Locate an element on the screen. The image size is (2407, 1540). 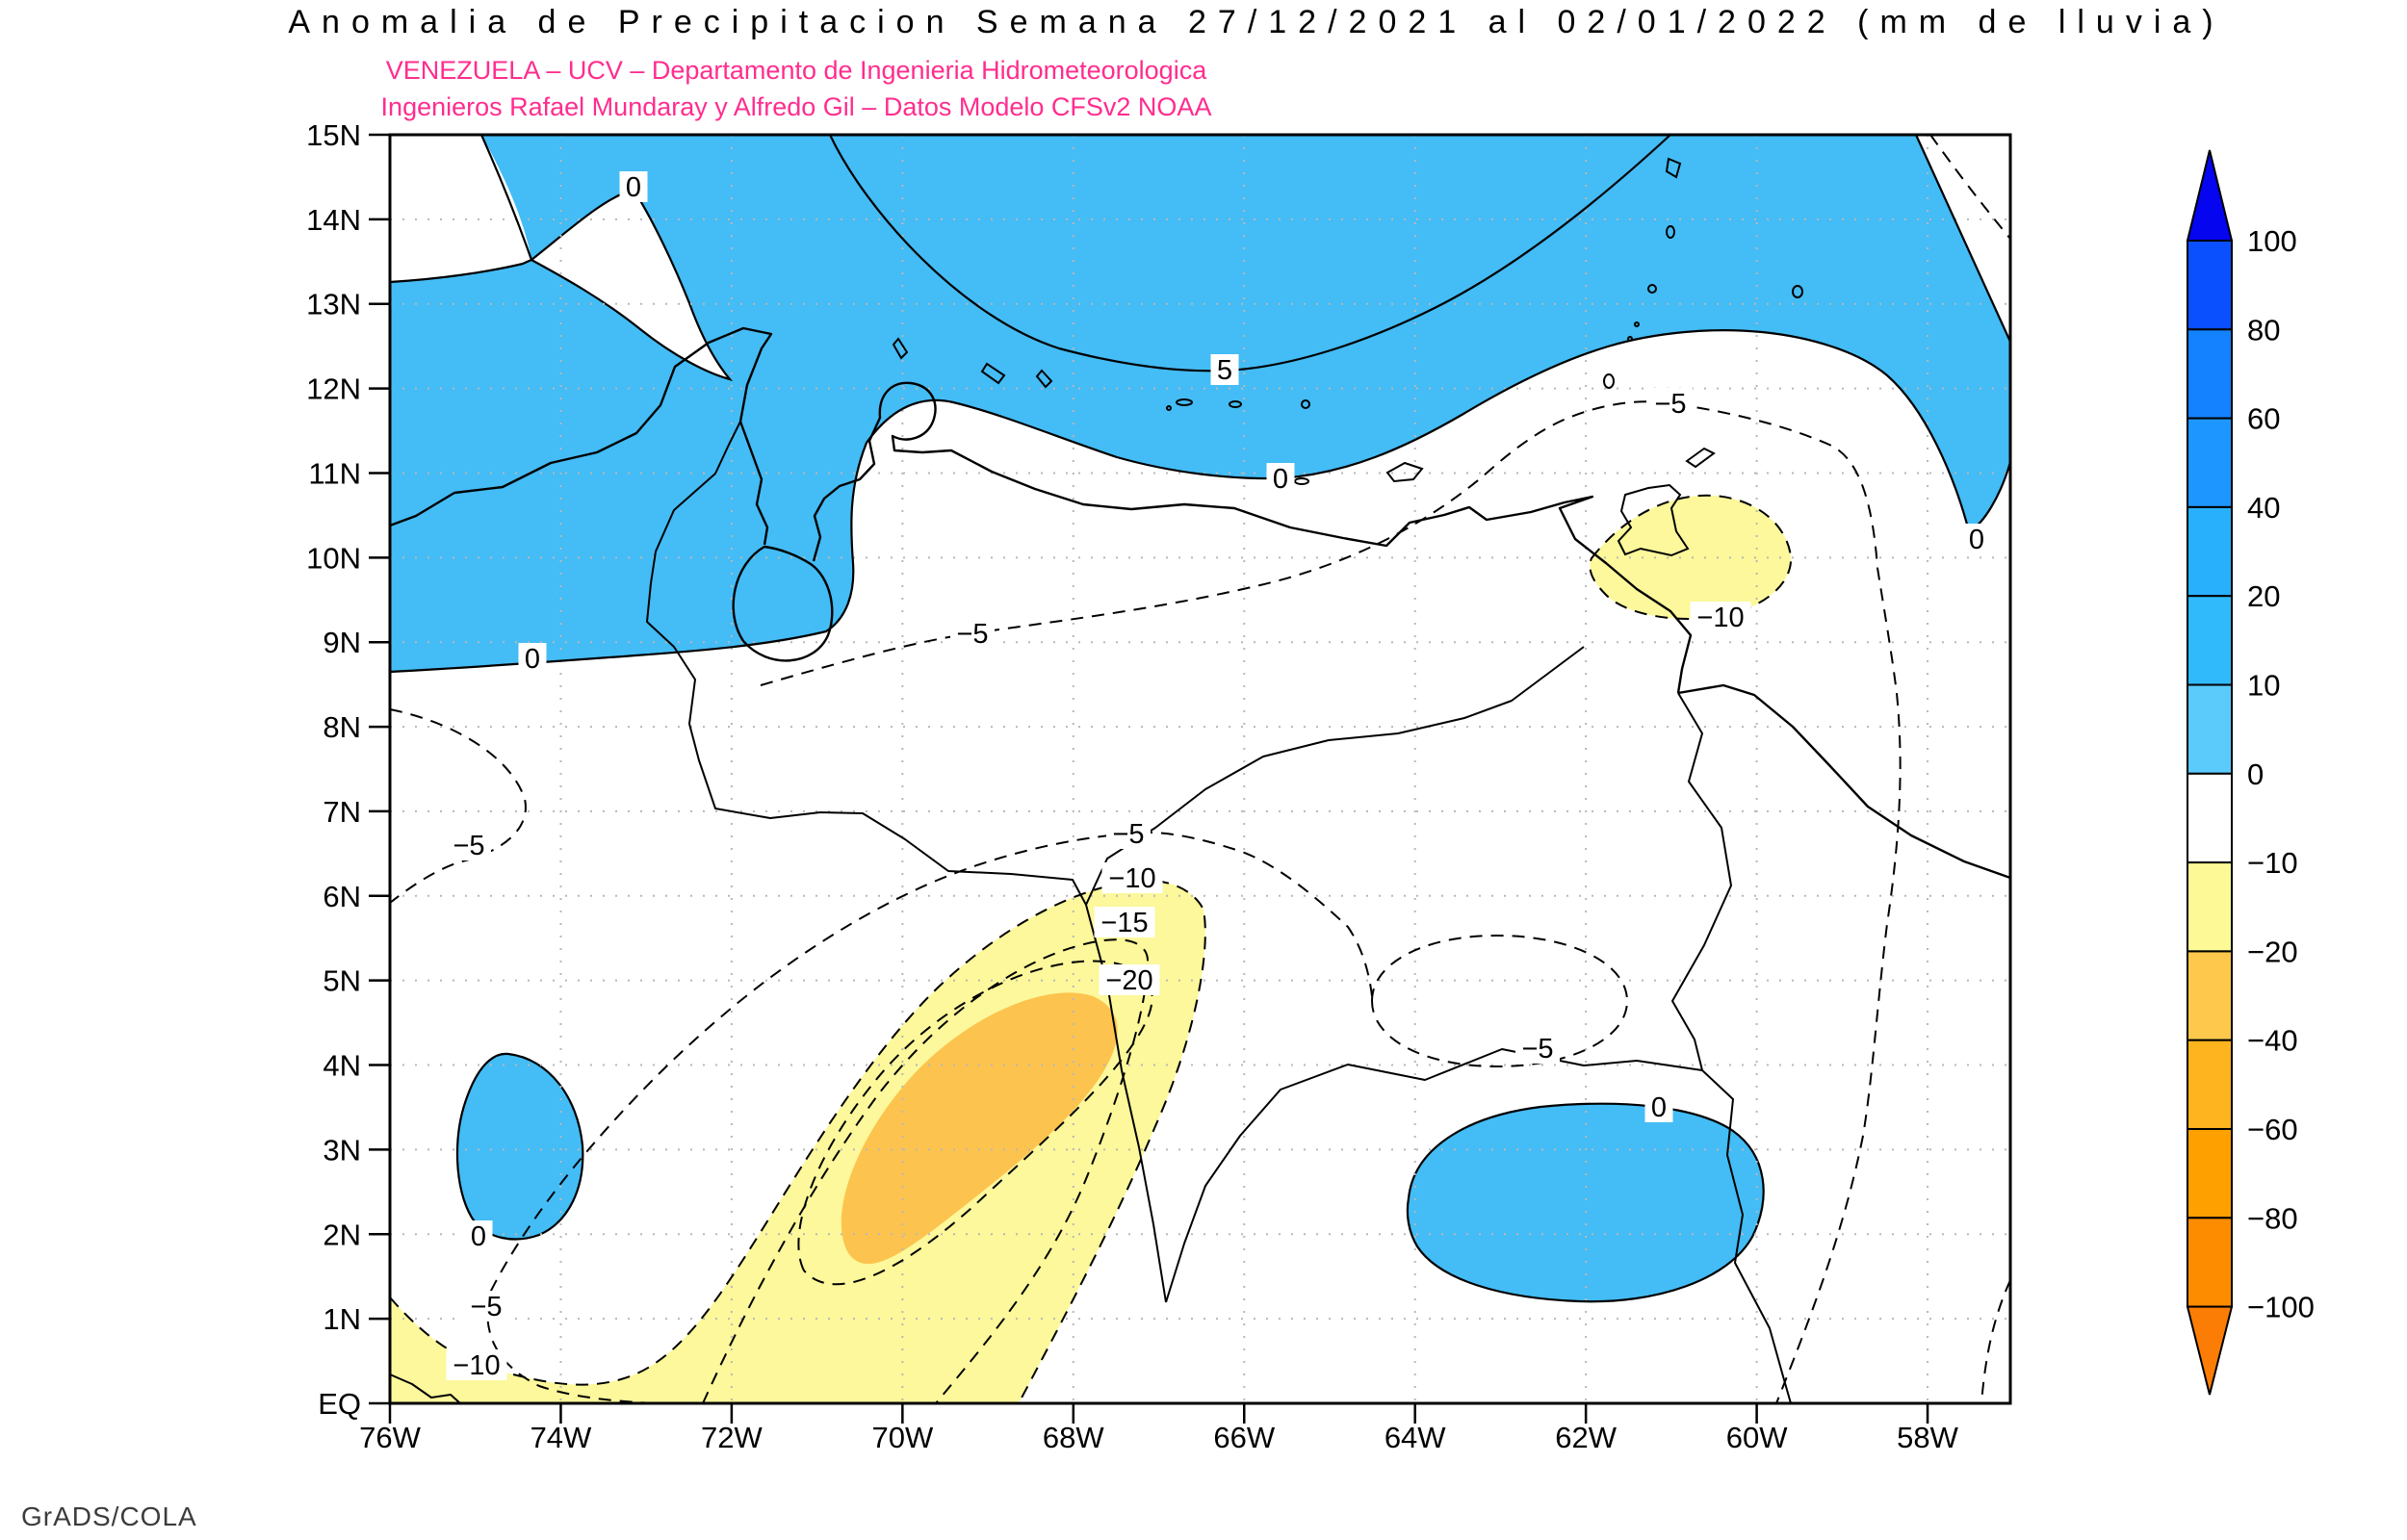
x-axis-label: 64W is located at coordinates (1415, 1437).